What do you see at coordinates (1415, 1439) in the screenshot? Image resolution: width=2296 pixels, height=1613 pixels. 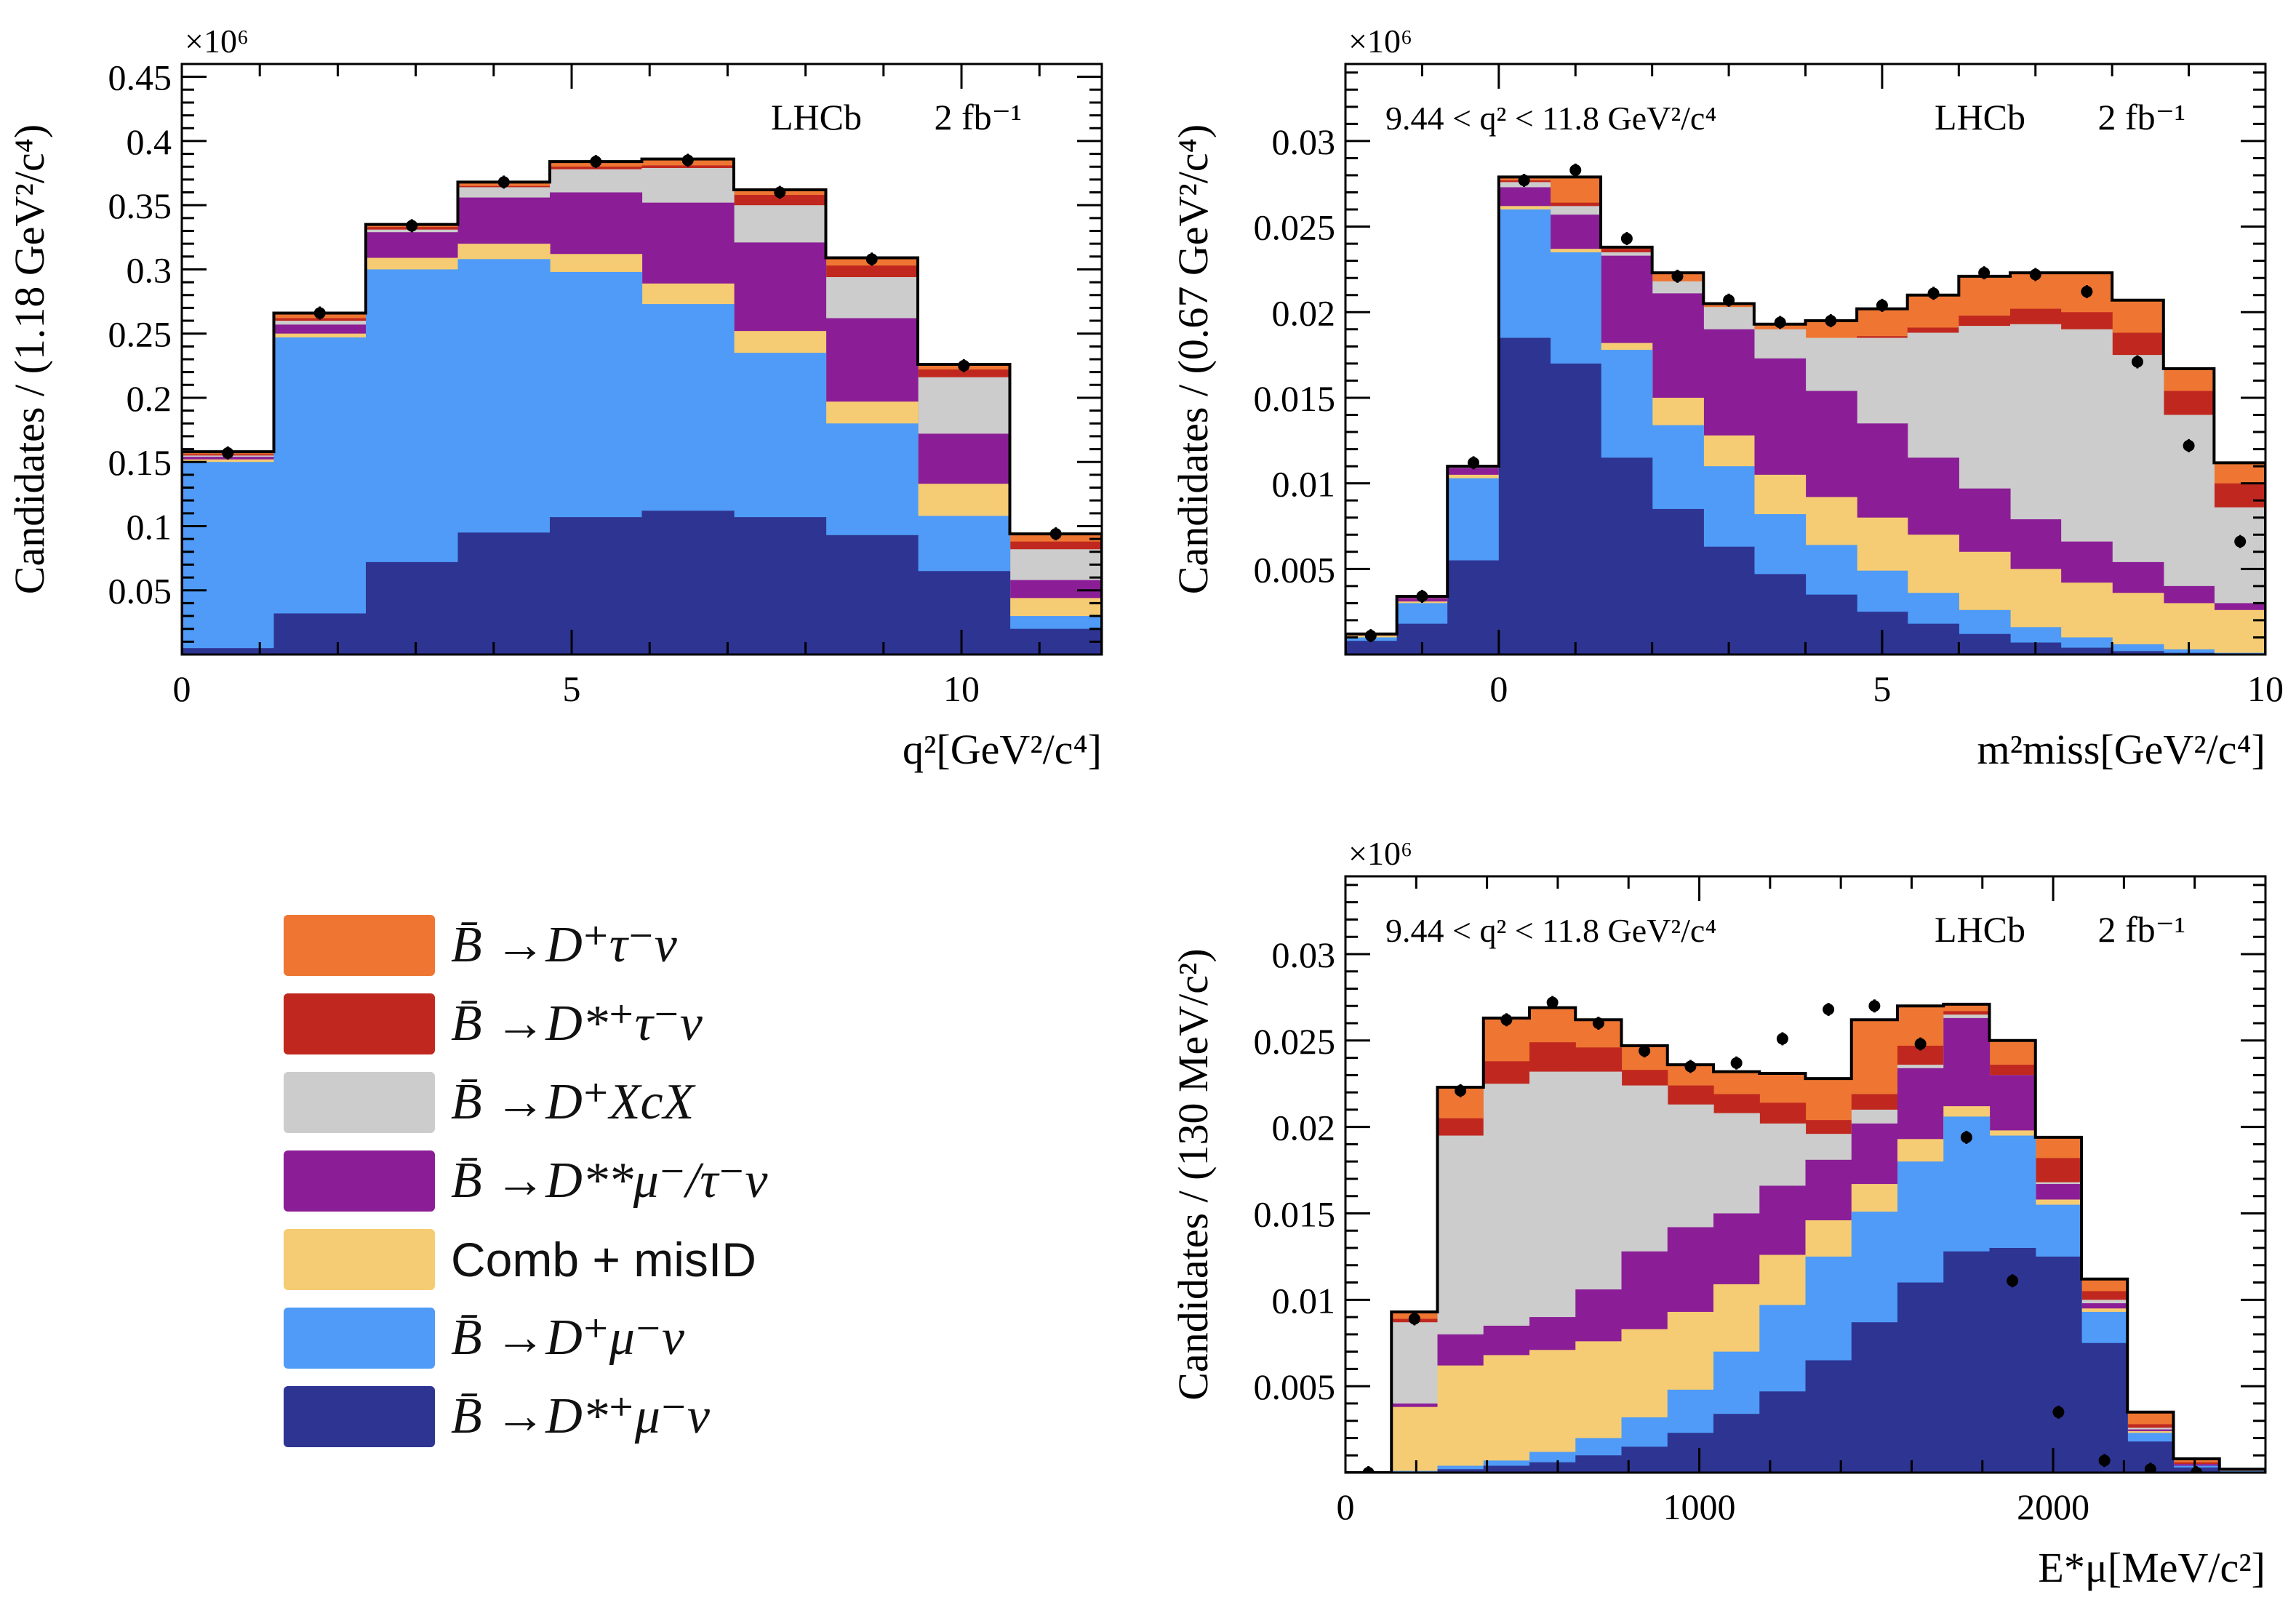 I see `bar-comb` at bounding box center [1415, 1439].